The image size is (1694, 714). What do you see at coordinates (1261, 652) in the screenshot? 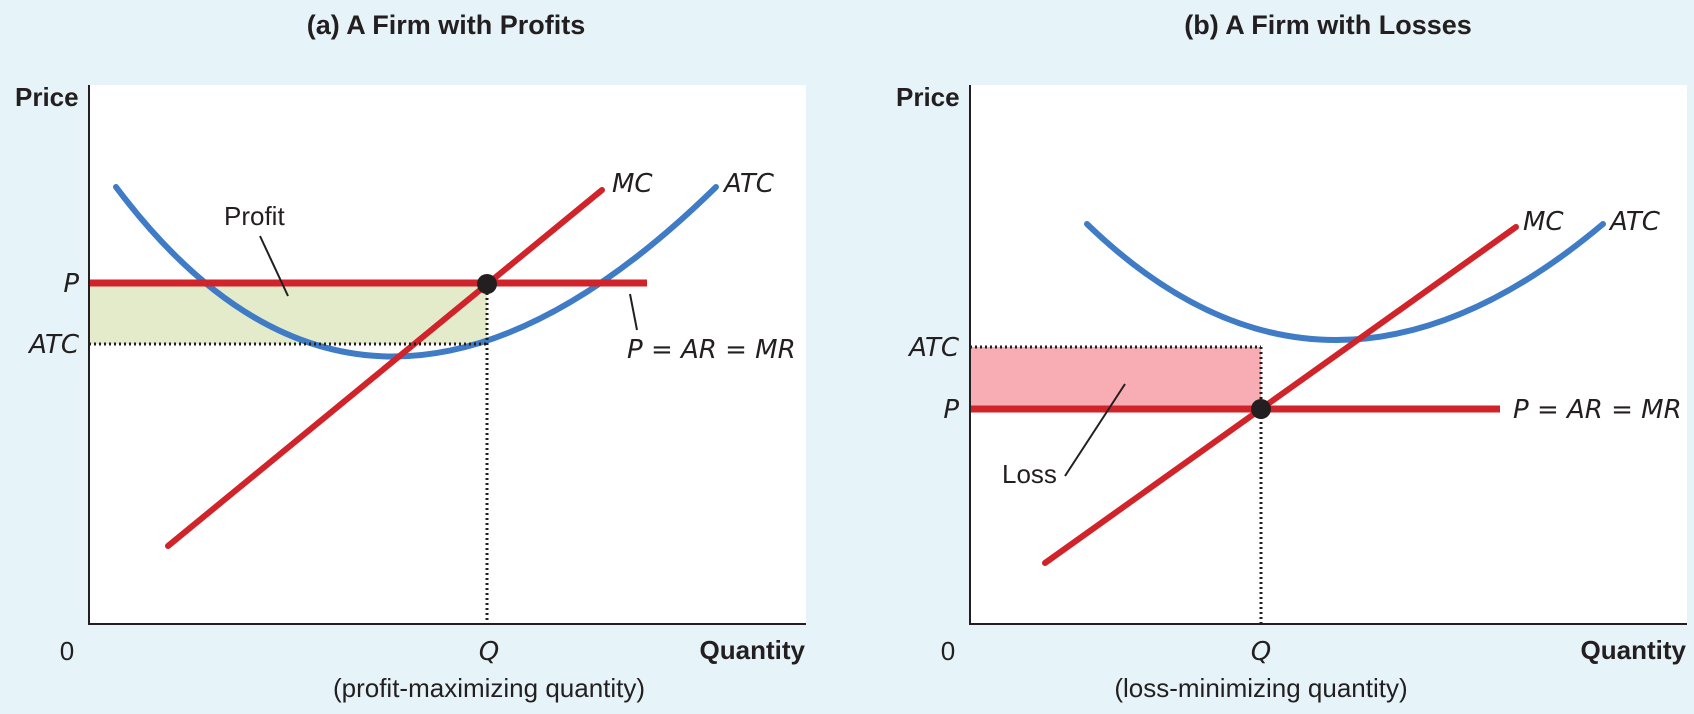
I see `panel-b-q-label: Q` at bounding box center [1261, 652].